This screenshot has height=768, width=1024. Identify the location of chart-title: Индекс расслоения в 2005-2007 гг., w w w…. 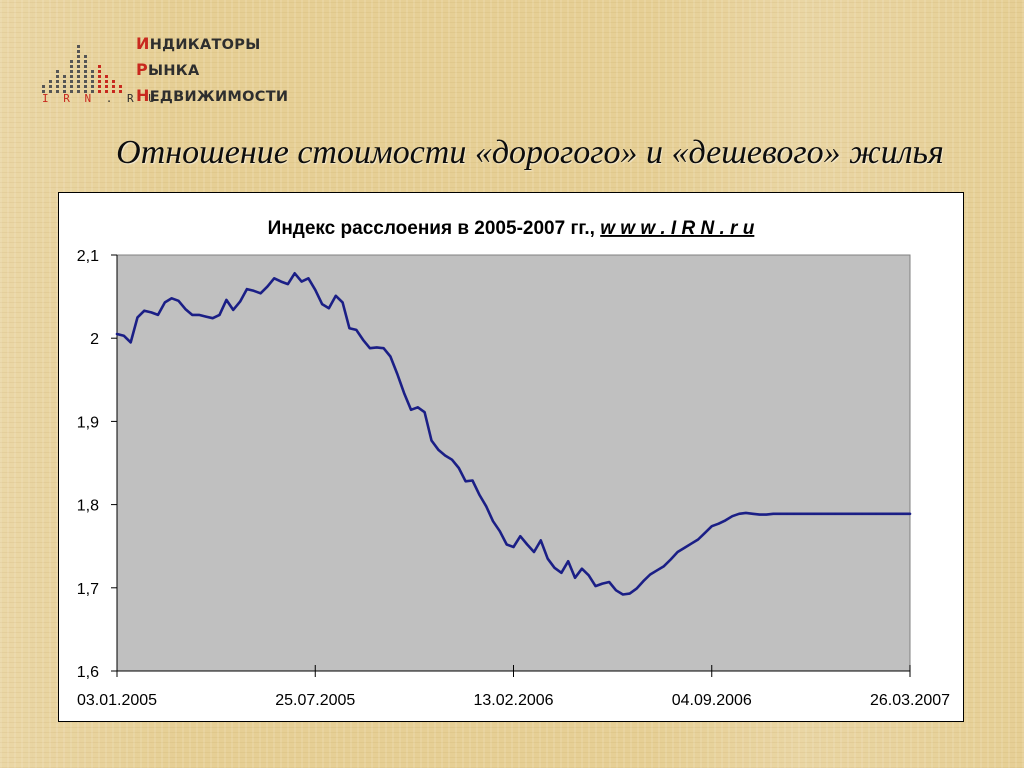
(511, 228).